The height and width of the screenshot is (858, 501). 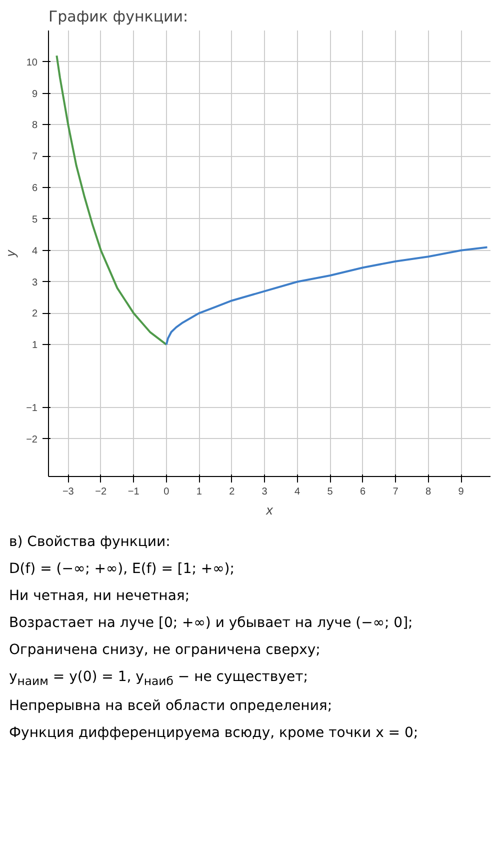 I want to click on y-tick-label: 9, so click(x=35, y=94).